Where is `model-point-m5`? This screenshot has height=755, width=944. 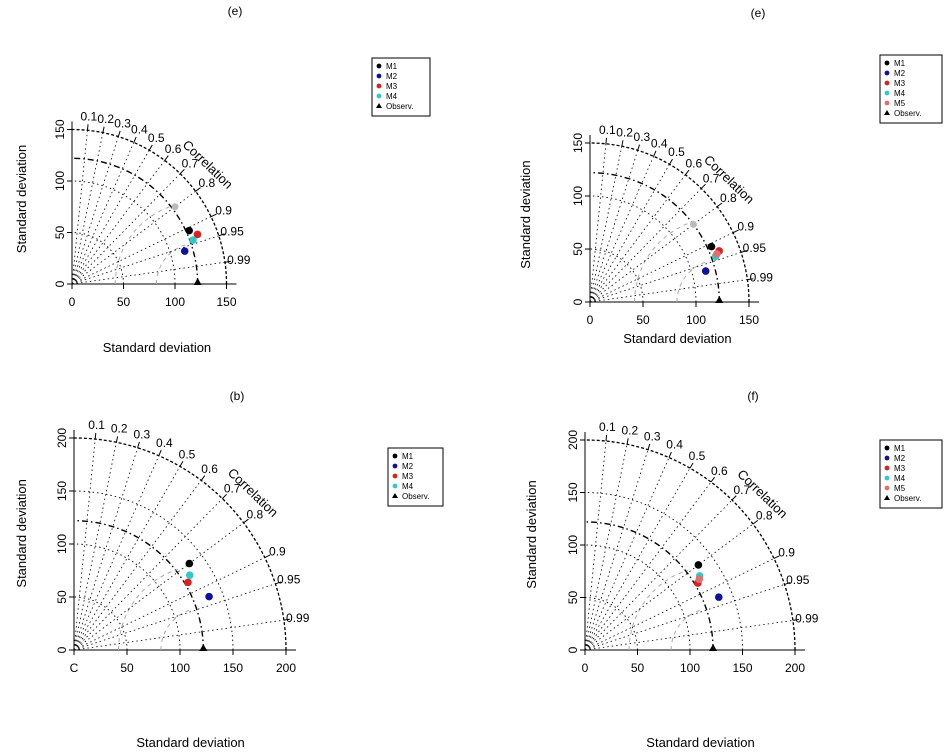 model-point-m5 is located at coordinates (717, 254).